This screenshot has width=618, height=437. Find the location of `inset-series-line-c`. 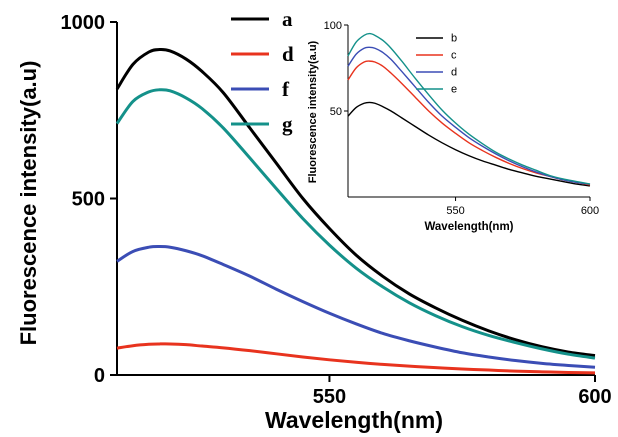

inset-series-line-c is located at coordinates (469, 123).